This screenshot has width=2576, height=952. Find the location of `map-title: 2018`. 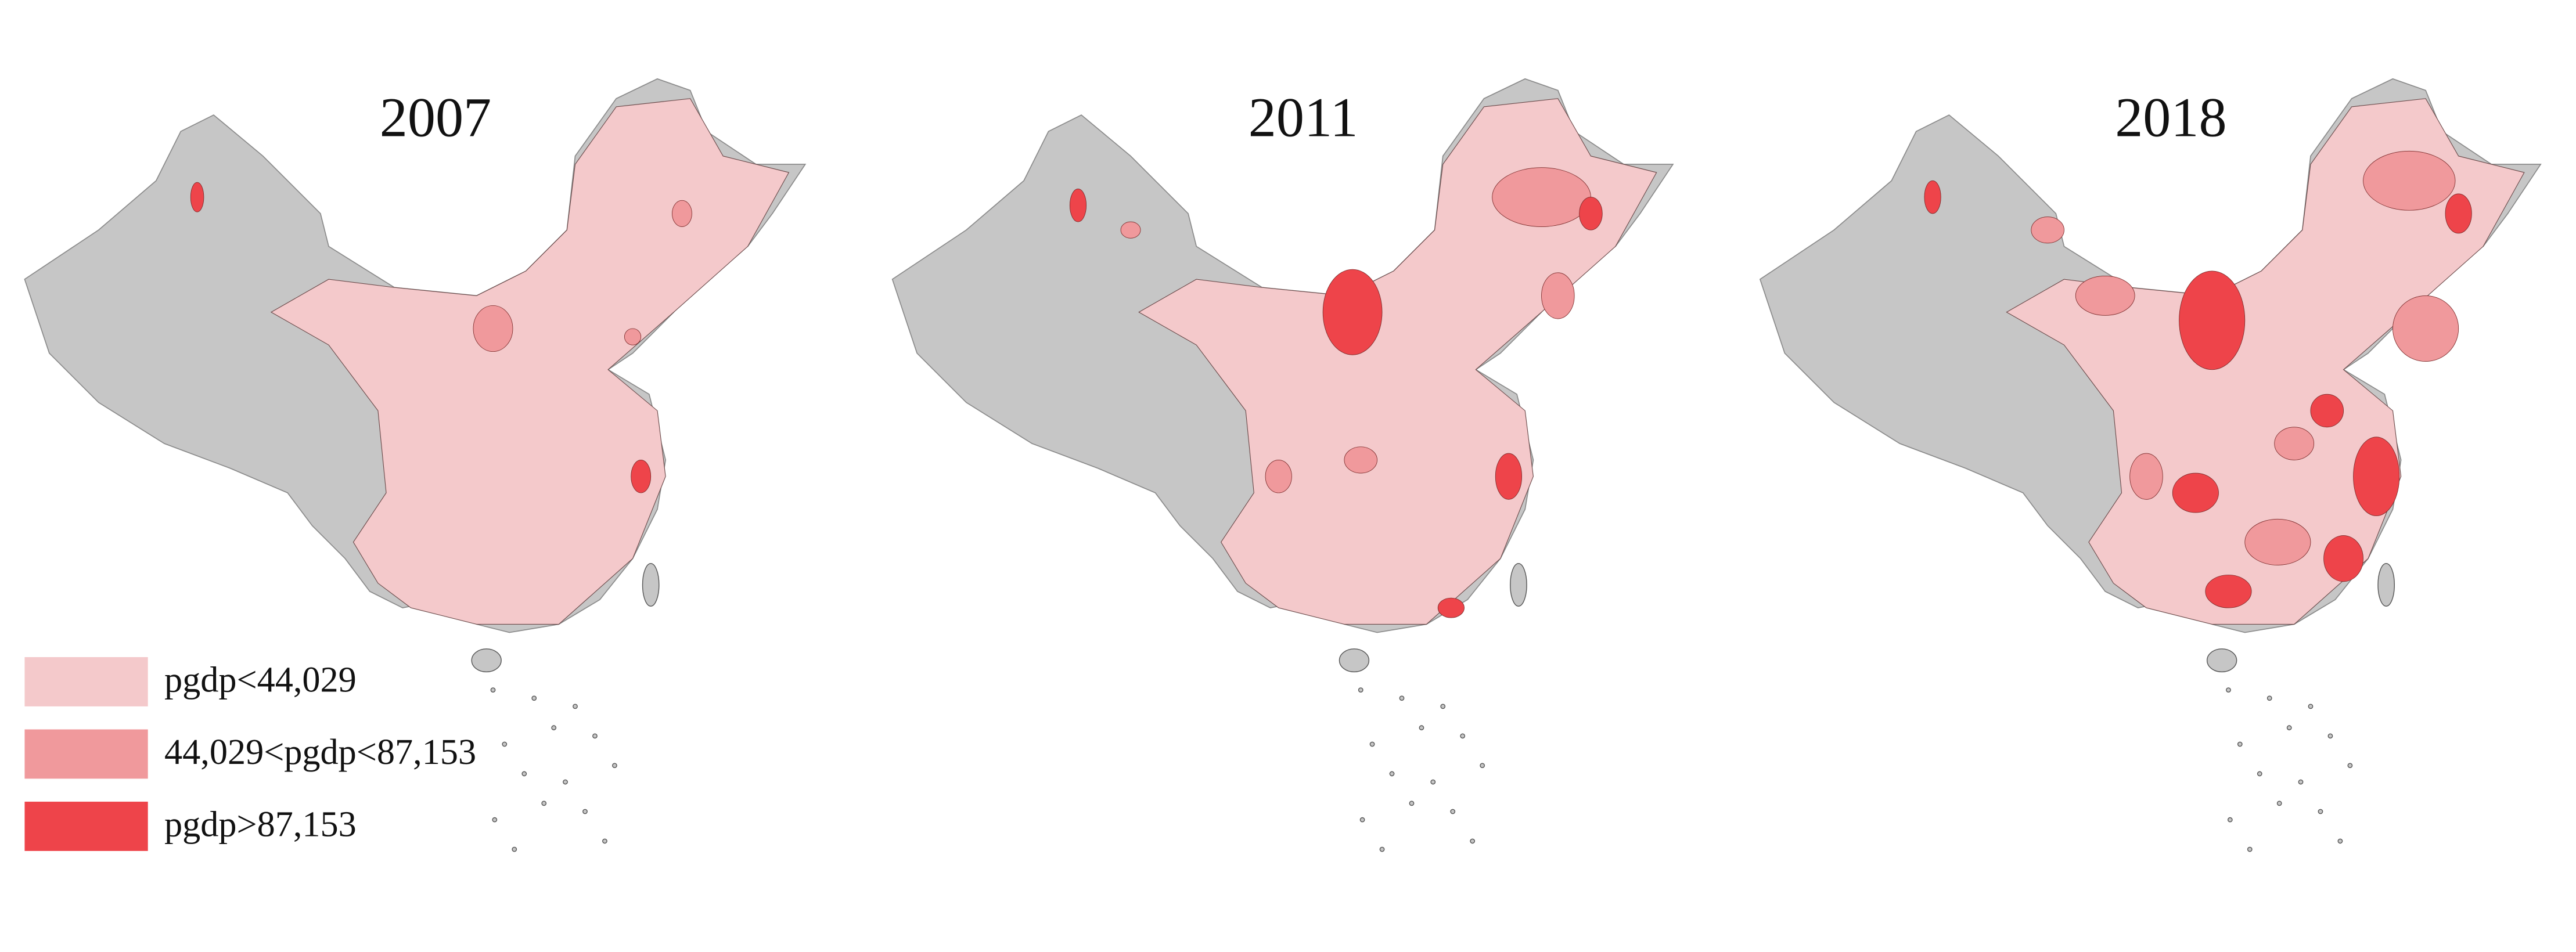

map-title: 2018 is located at coordinates (2170, 117).